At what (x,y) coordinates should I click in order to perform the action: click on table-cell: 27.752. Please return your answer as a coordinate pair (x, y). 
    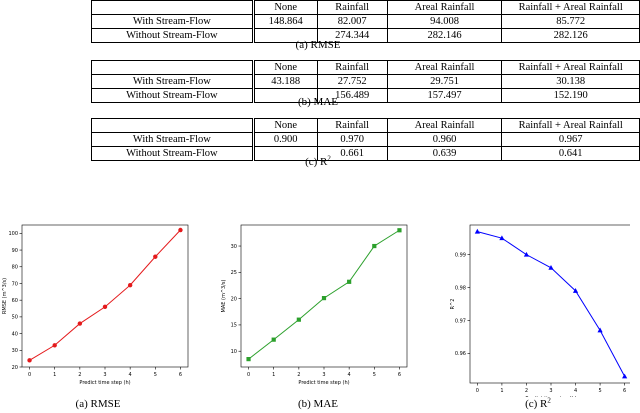
    Looking at the image, I should click on (352, 81).